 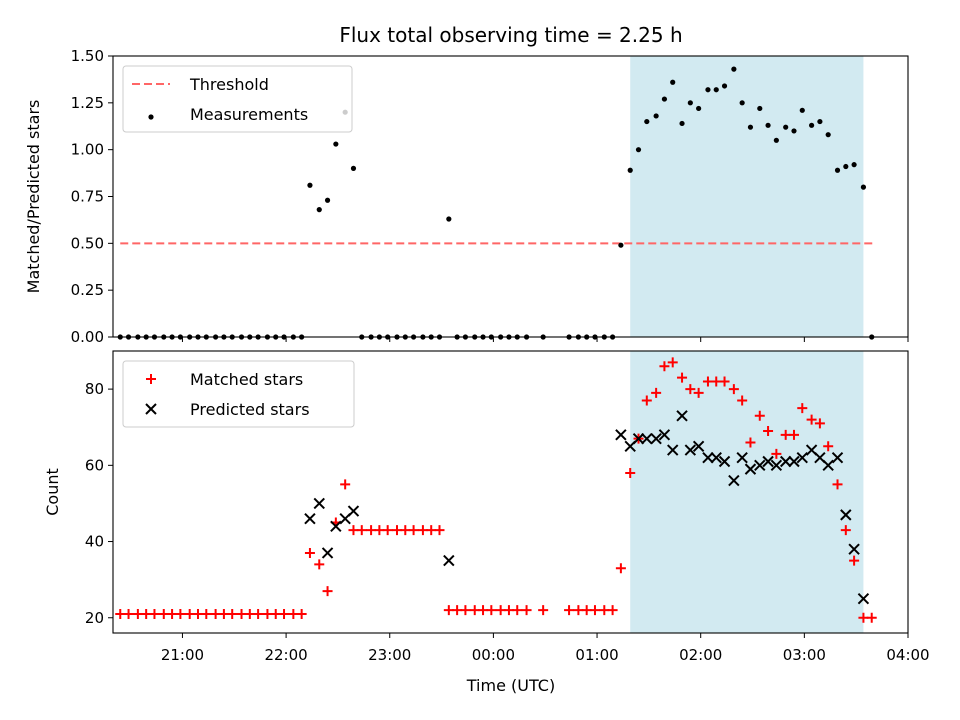 I want to click on chart-title: Flux total observing time = 2.25 h, so click(x=510, y=35).